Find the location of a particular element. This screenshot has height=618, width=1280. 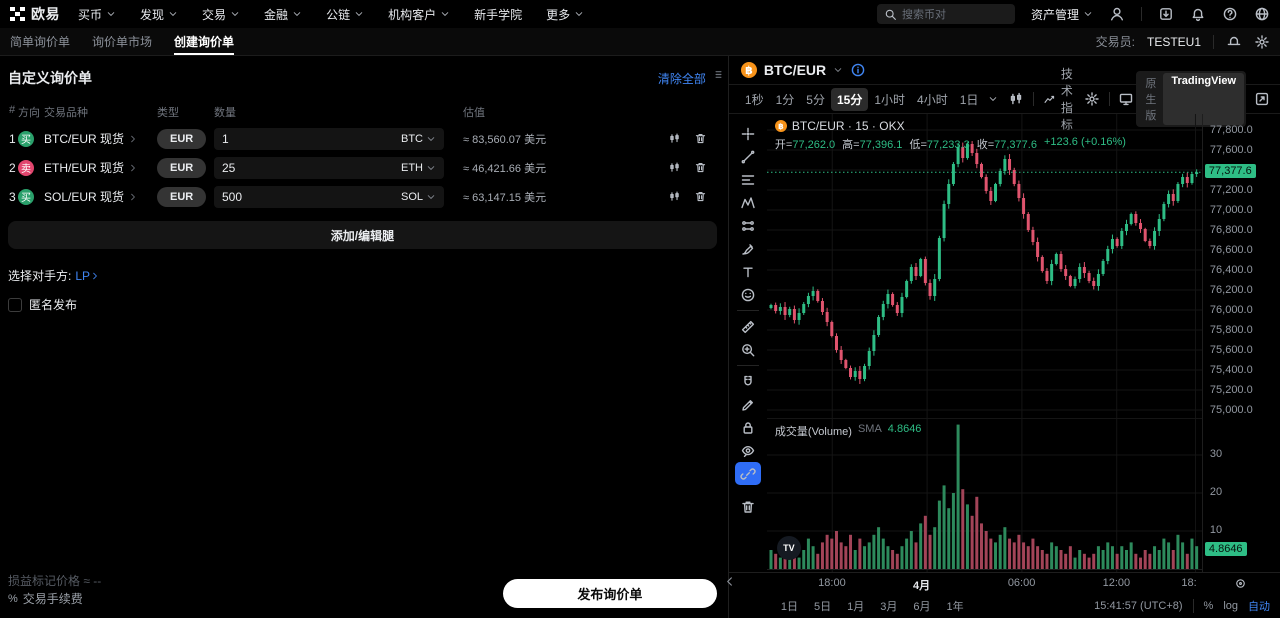

timeframe-5分: 5分 is located at coordinates (815, 99).